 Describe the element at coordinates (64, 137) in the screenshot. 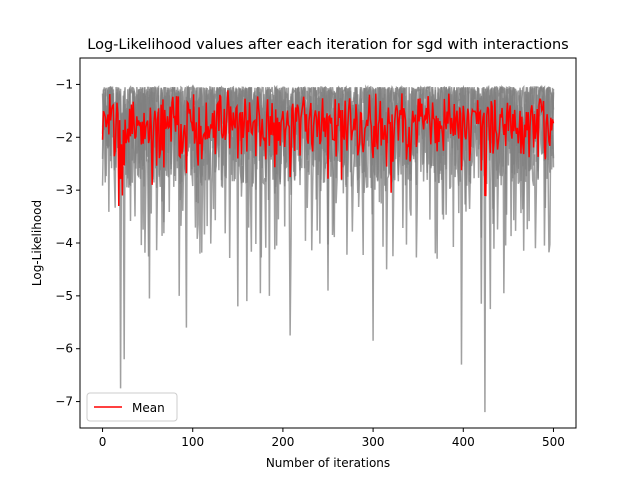

I see `y-tick-label: −2` at that location.